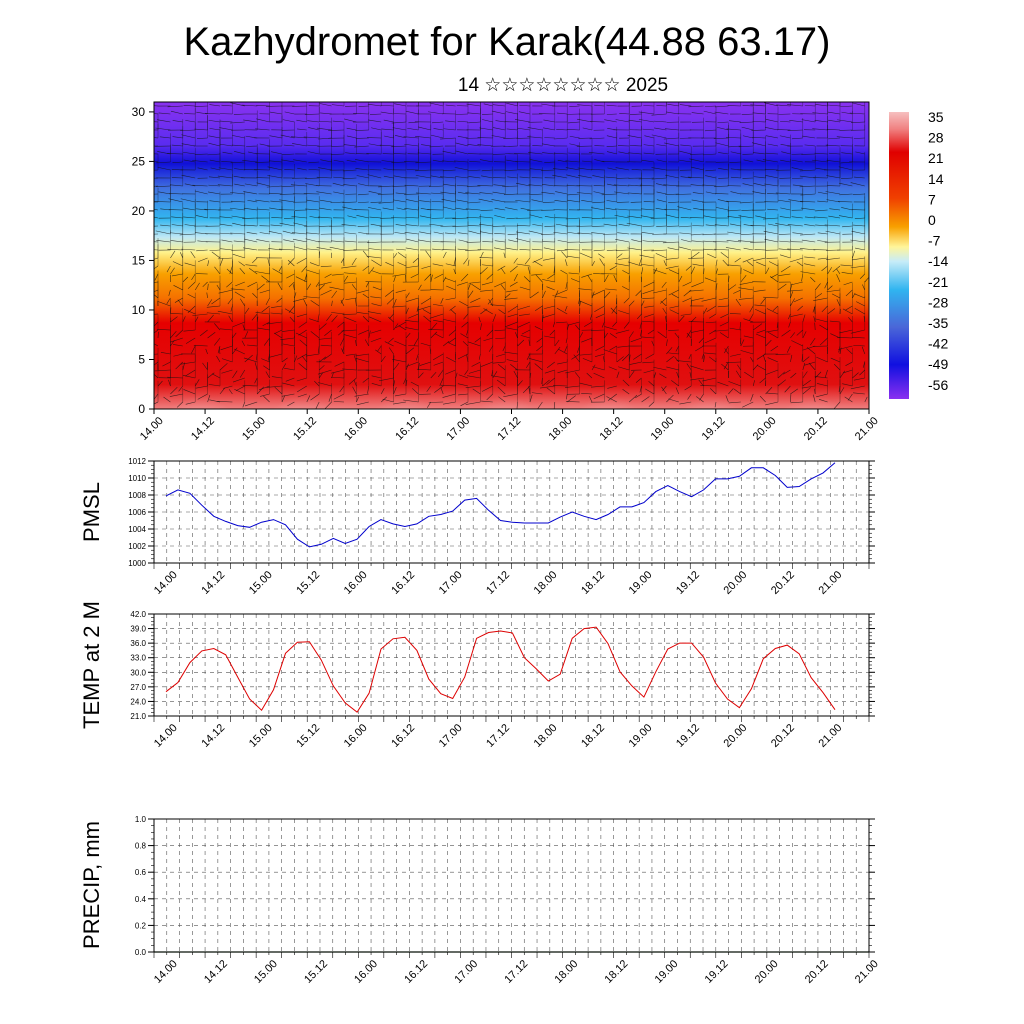 The width and height of the screenshot is (1024, 1024). Describe the element at coordinates (141, 952) in the screenshot. I see `y-tick-label: 0.0` at that location.